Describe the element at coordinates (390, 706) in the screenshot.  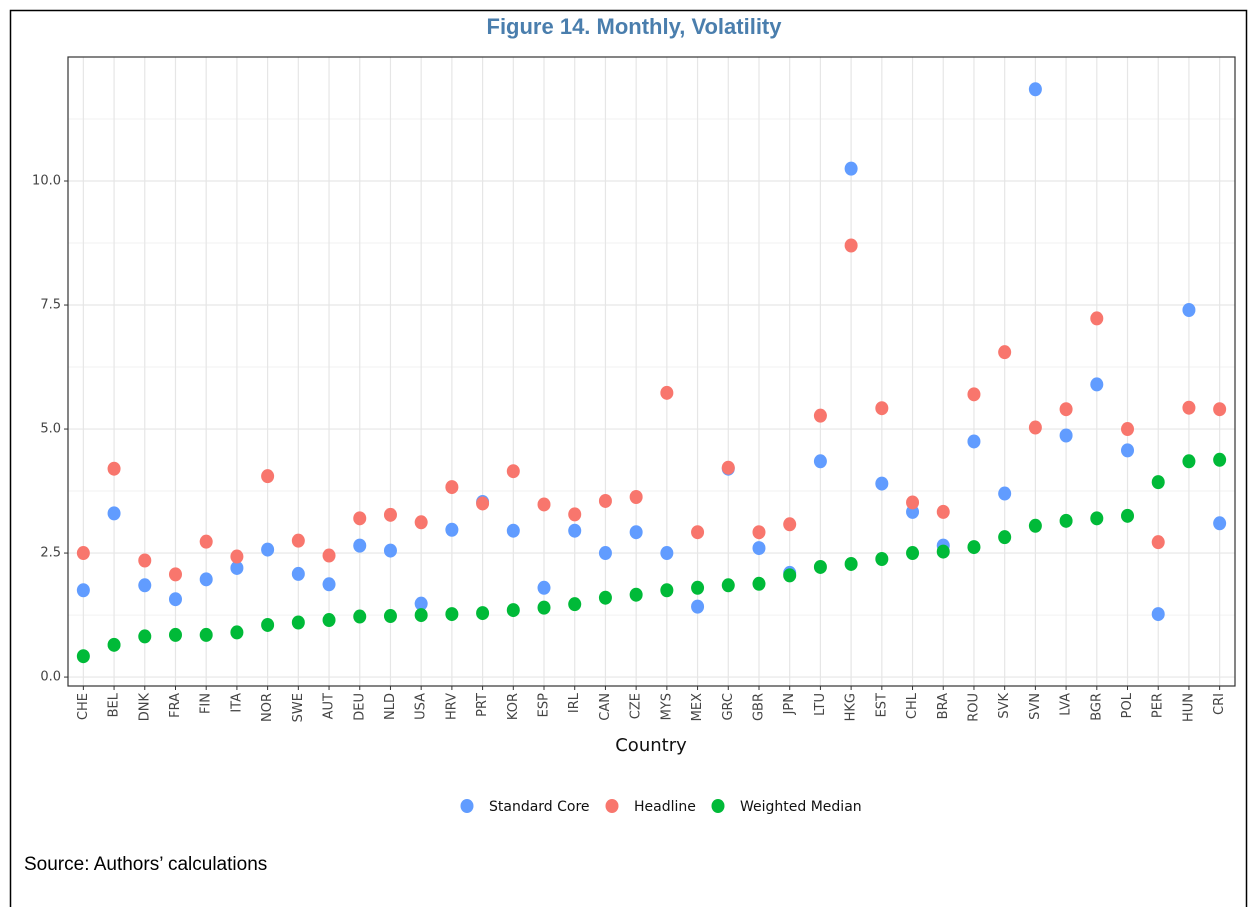
I see `x-tick-label: NLD` at that location.